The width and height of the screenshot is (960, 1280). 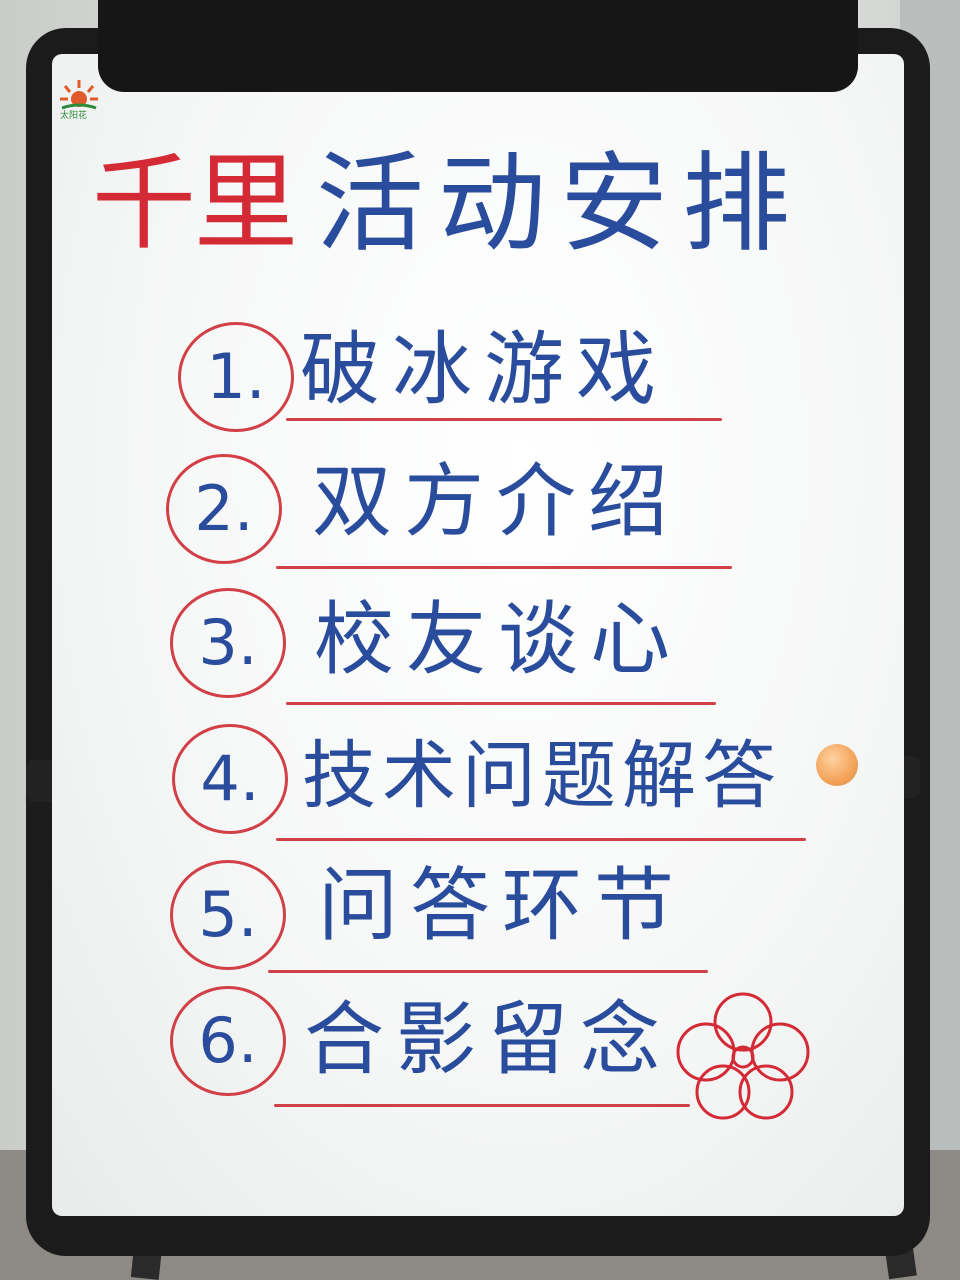 What do you see at coordinates (228, 915) in the screenshot?
I see `item-number-5: 5.` at bounding box center [228, 915].